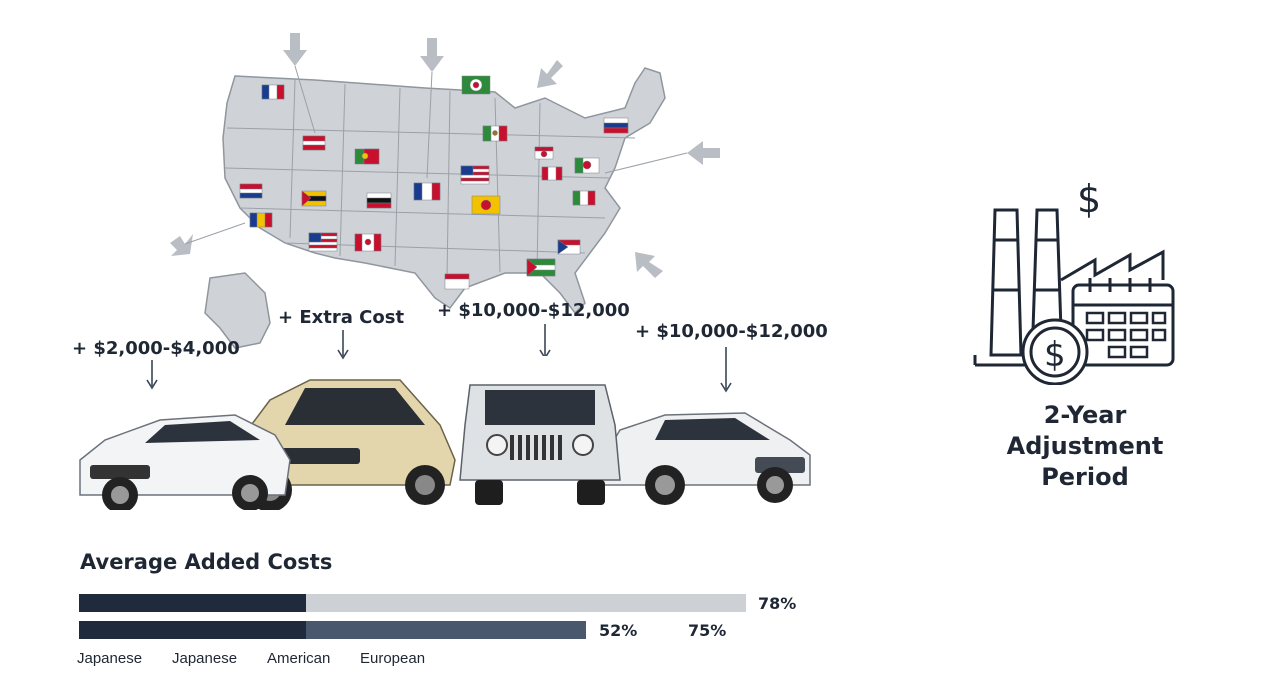 This screenshot has height=698, width=1280. What do you see at coordinates (1089, 199) in the screenshot?
I see `dollar-symbol: $` at bounding box center [1089, 199].